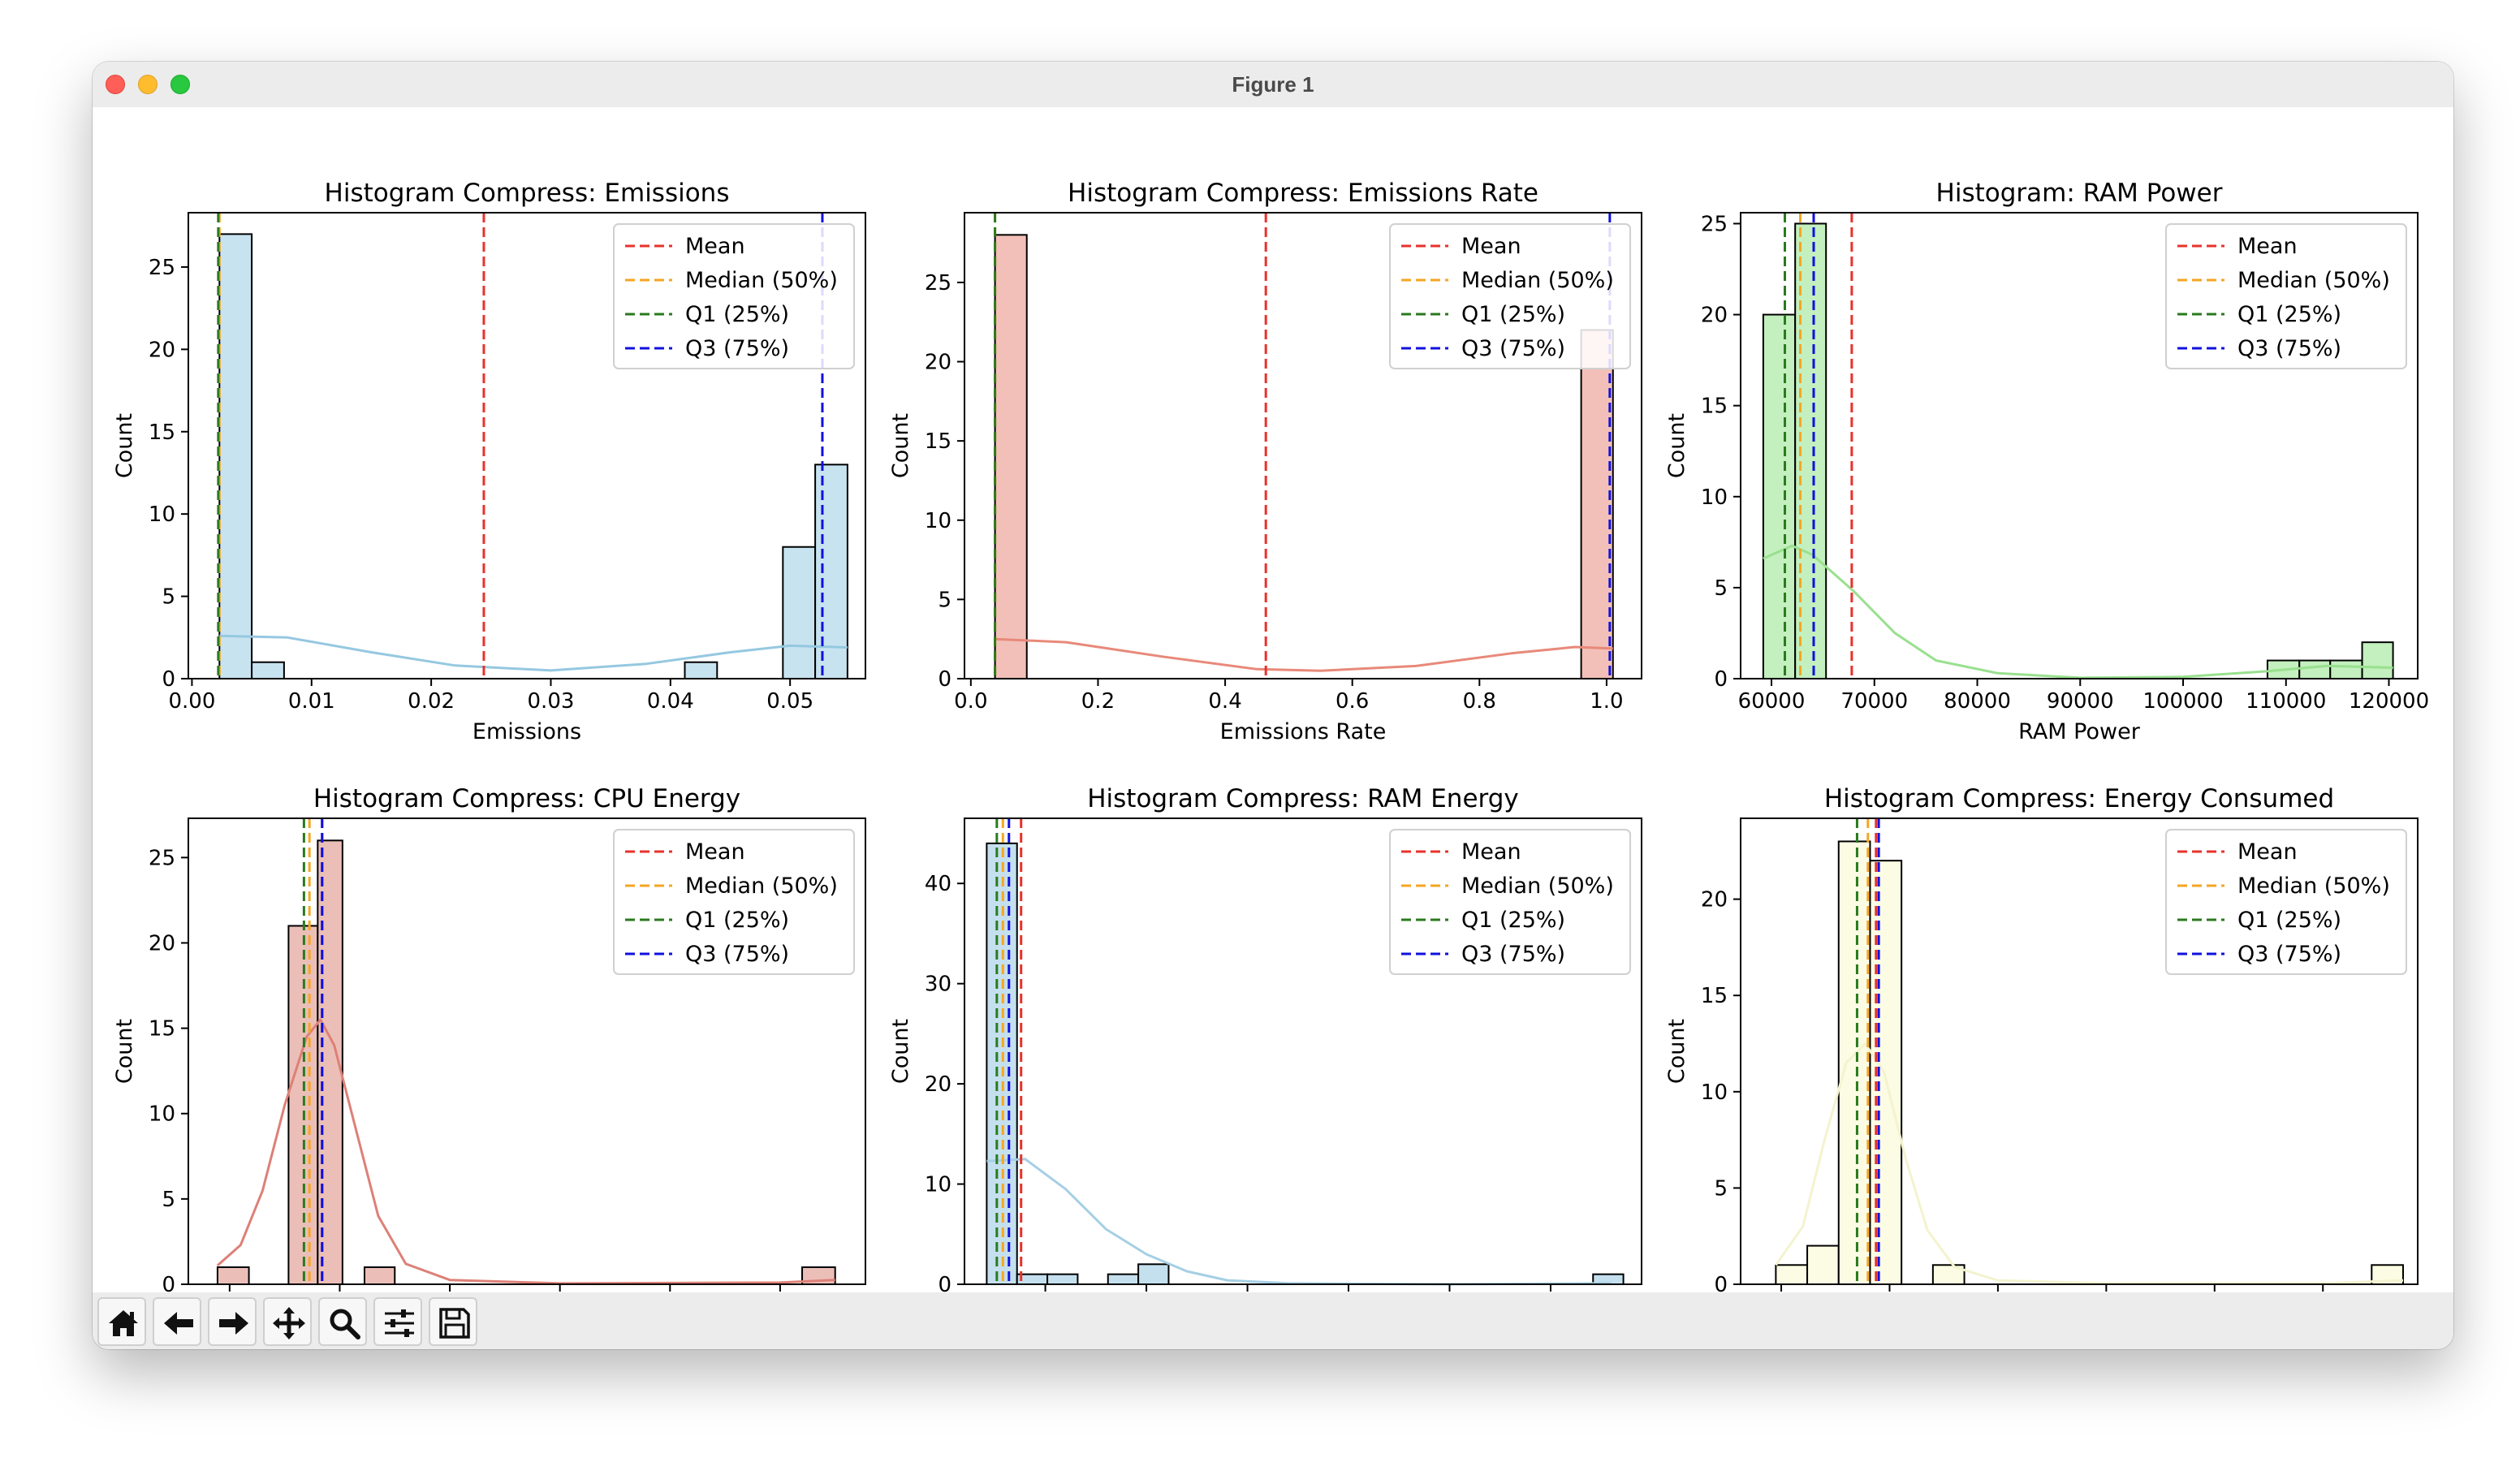 The image size is (2520, 1458). I want to click on move-icon, so click(289, 1323).